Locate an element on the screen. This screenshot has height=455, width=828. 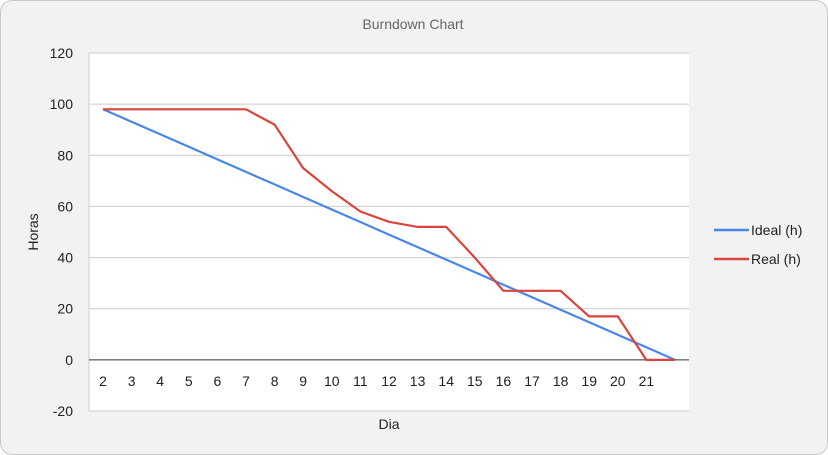
x-tick-label: 20 is located at coordinates (618, 381).